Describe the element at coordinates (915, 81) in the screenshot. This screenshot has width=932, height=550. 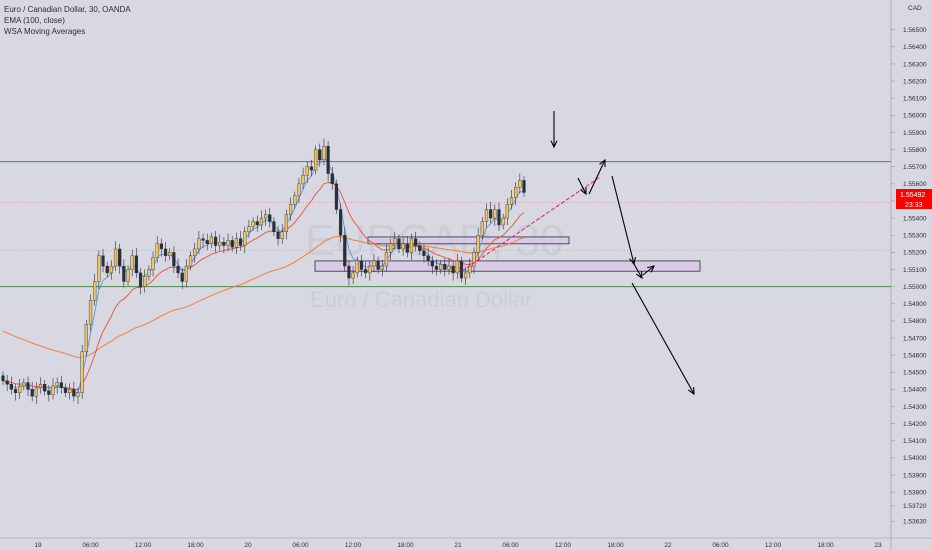
I see `price-tick-label: 1.56200` at that location.